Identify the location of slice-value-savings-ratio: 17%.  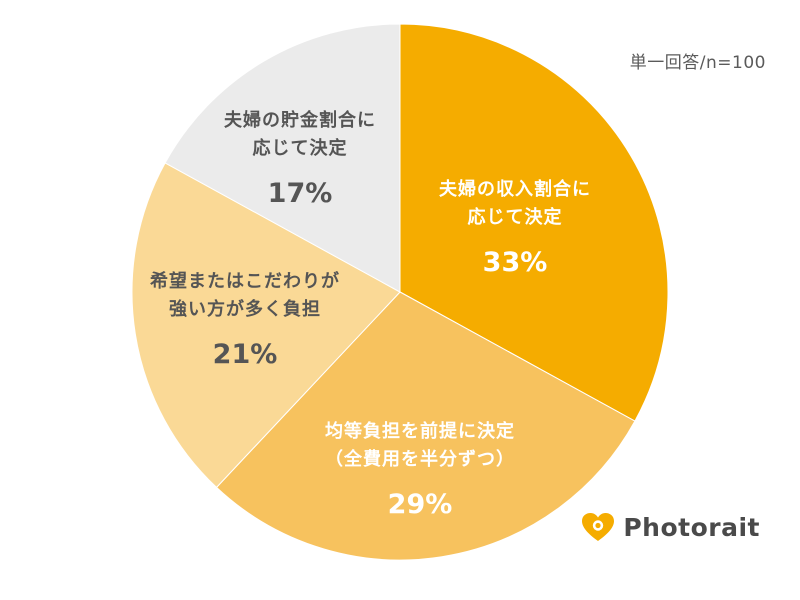
(300, 193).